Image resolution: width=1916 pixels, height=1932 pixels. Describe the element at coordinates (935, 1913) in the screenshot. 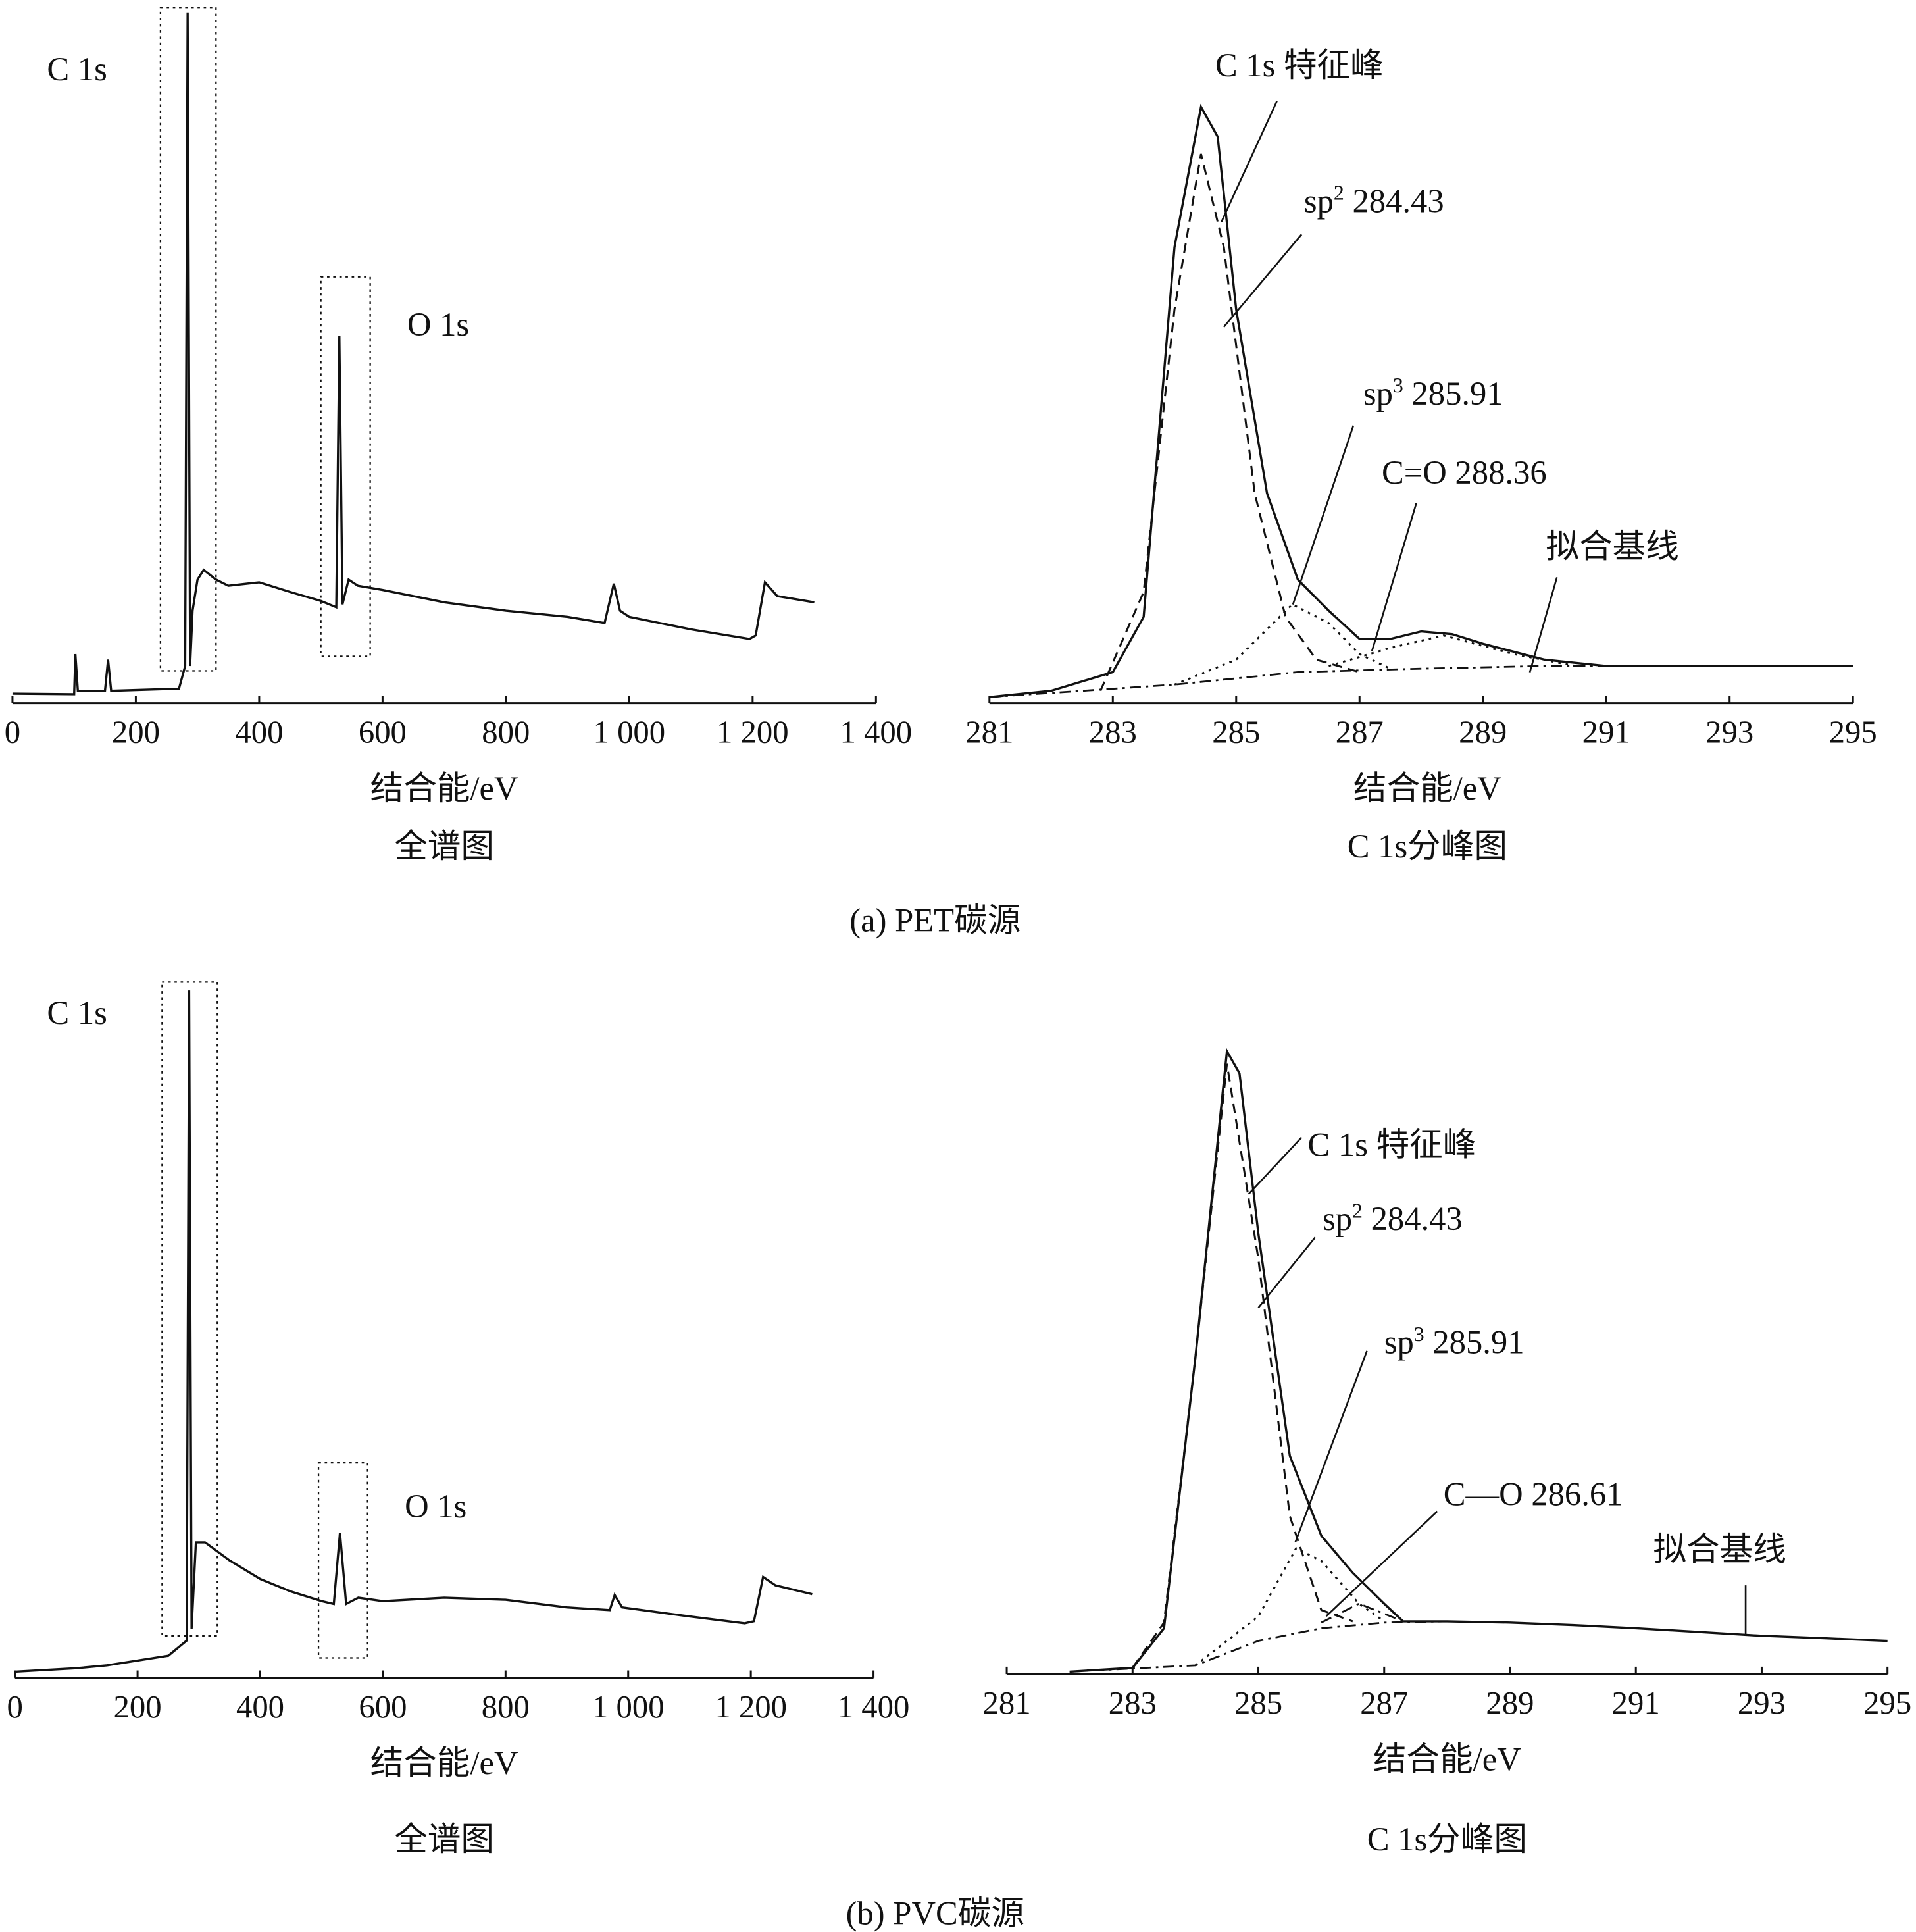

I see `caption-b: (b) PVC碳源` at that location.